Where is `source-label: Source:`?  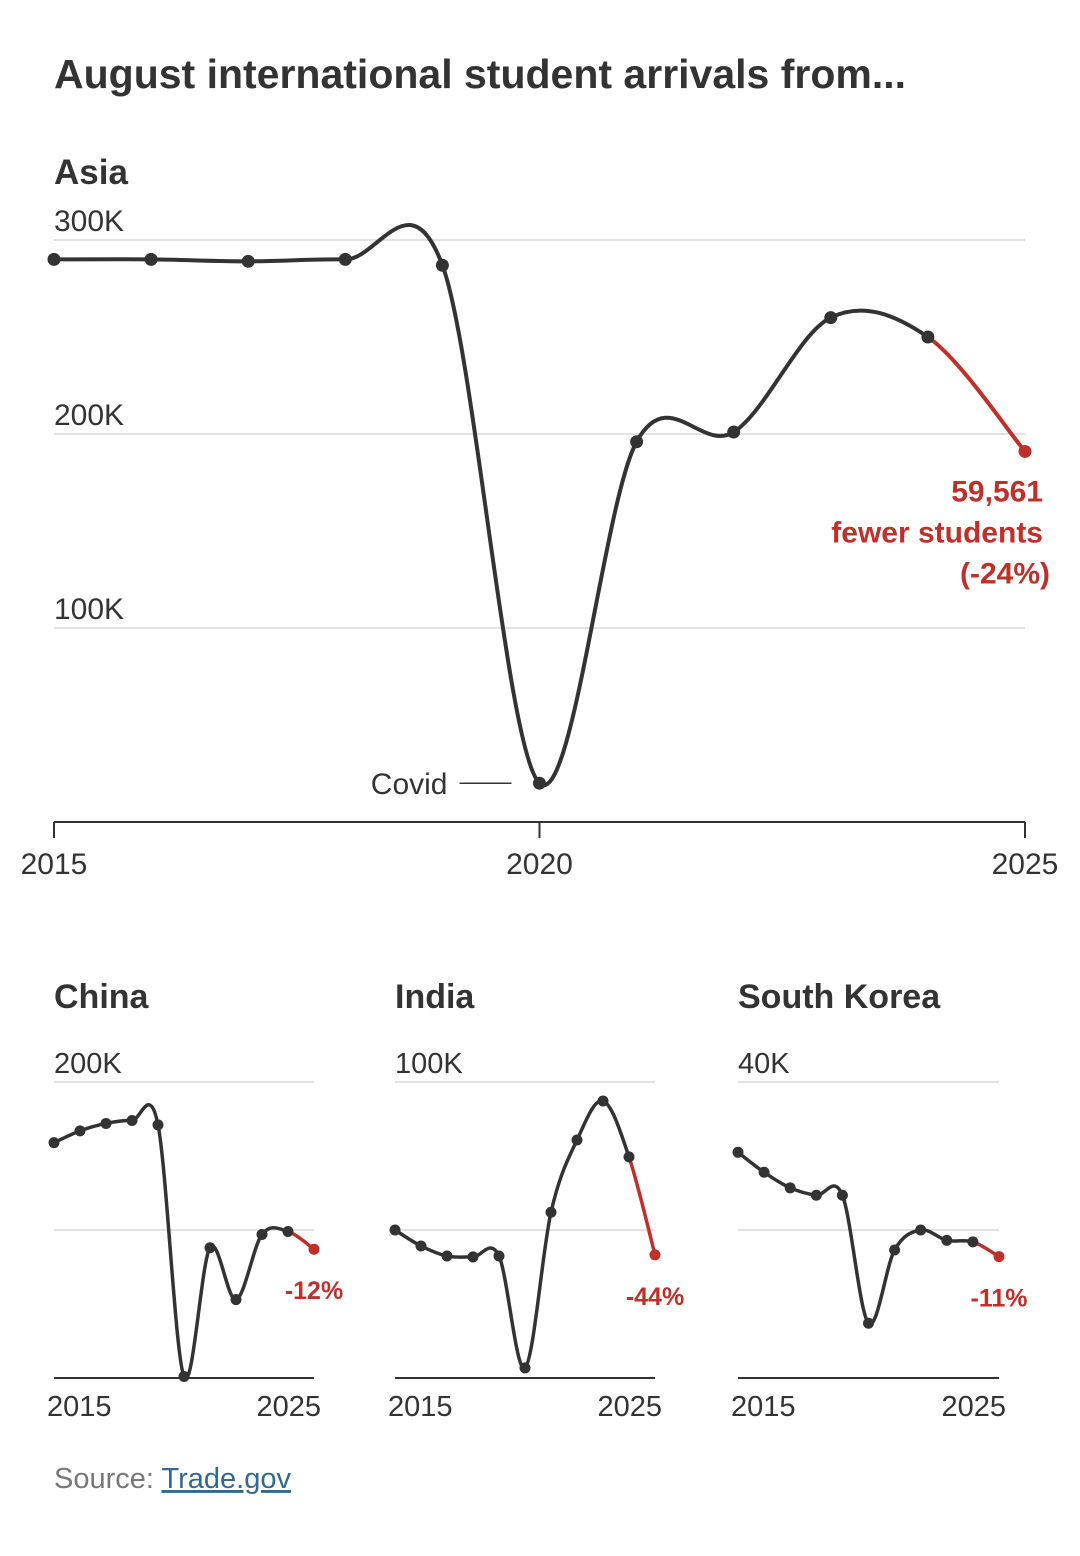
source-label: Source: is located at coordinates (104, 1479).